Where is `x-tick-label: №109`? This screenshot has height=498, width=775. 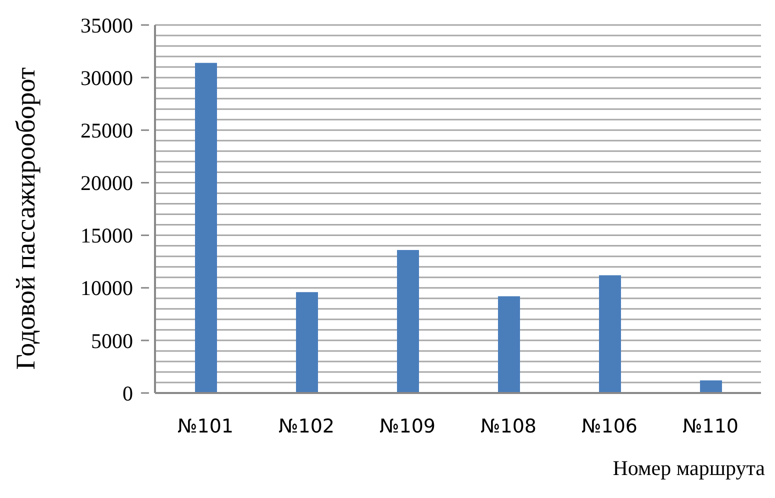
x-tick-label: №109 is located at coordinates (407, 426).